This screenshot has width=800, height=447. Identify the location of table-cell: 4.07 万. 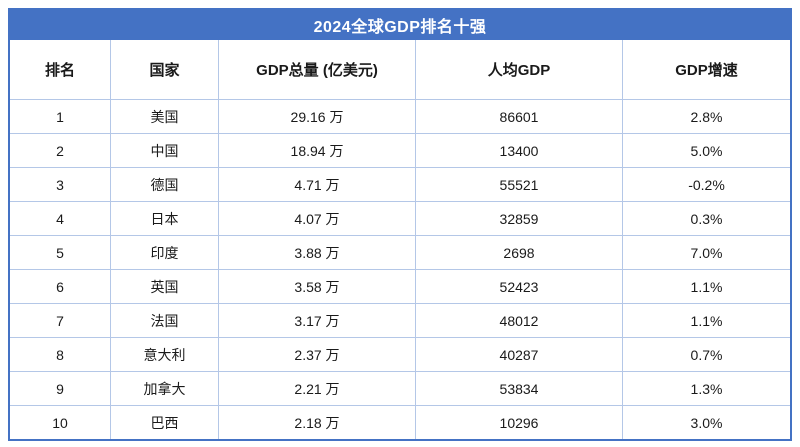
(317, 218).